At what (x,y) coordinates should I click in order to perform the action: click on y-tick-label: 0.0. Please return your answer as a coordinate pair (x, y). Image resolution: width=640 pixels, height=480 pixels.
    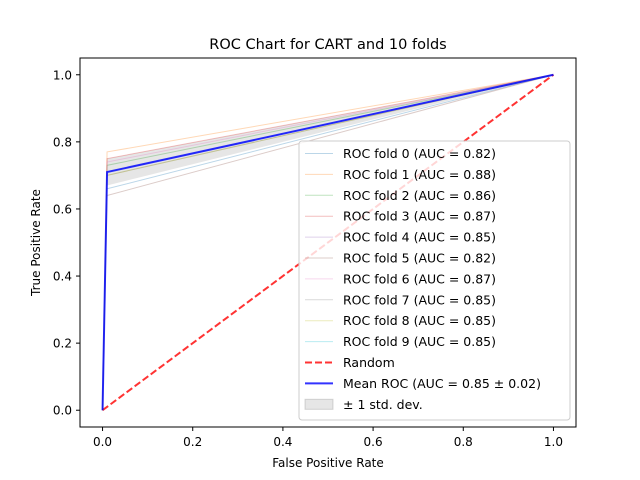
    Looking at the image, I should click on (62, 411).